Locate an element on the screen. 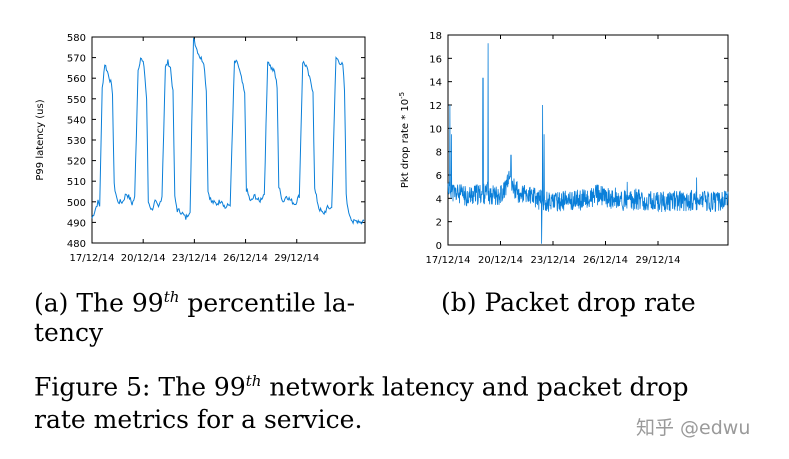 Image resolution: width=789 pixels, height=459 pixels. chart-b-ytick-label: 10 is located at coordinates (435, 129).